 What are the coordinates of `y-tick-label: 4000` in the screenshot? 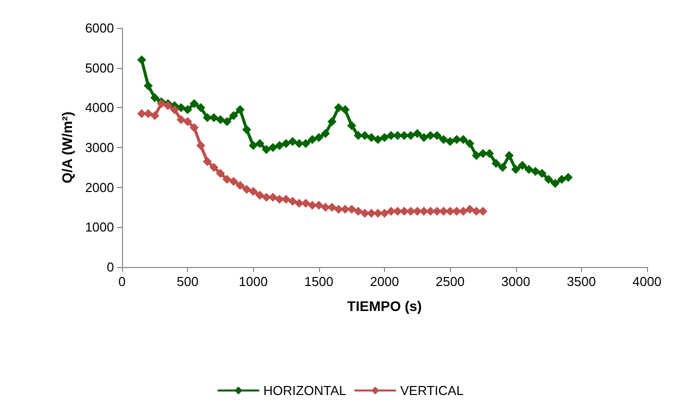 It's located at (99, 108).